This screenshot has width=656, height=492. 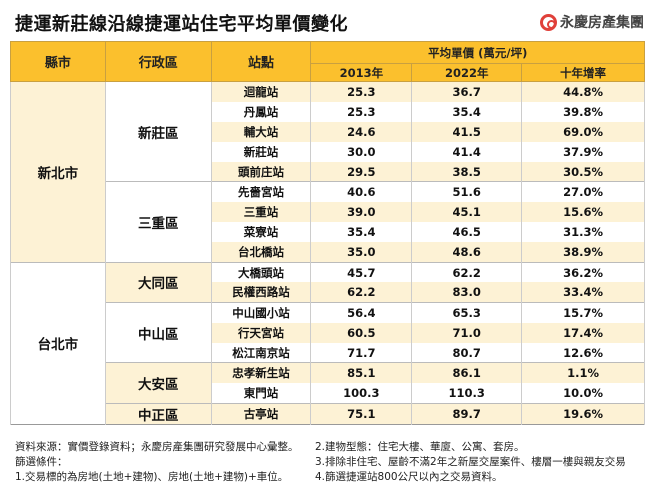 What do you see at coordinates (602, 23) in the screenshot?
I see `brand-name: 永慶房產集團` at bounding box center [602, 23].